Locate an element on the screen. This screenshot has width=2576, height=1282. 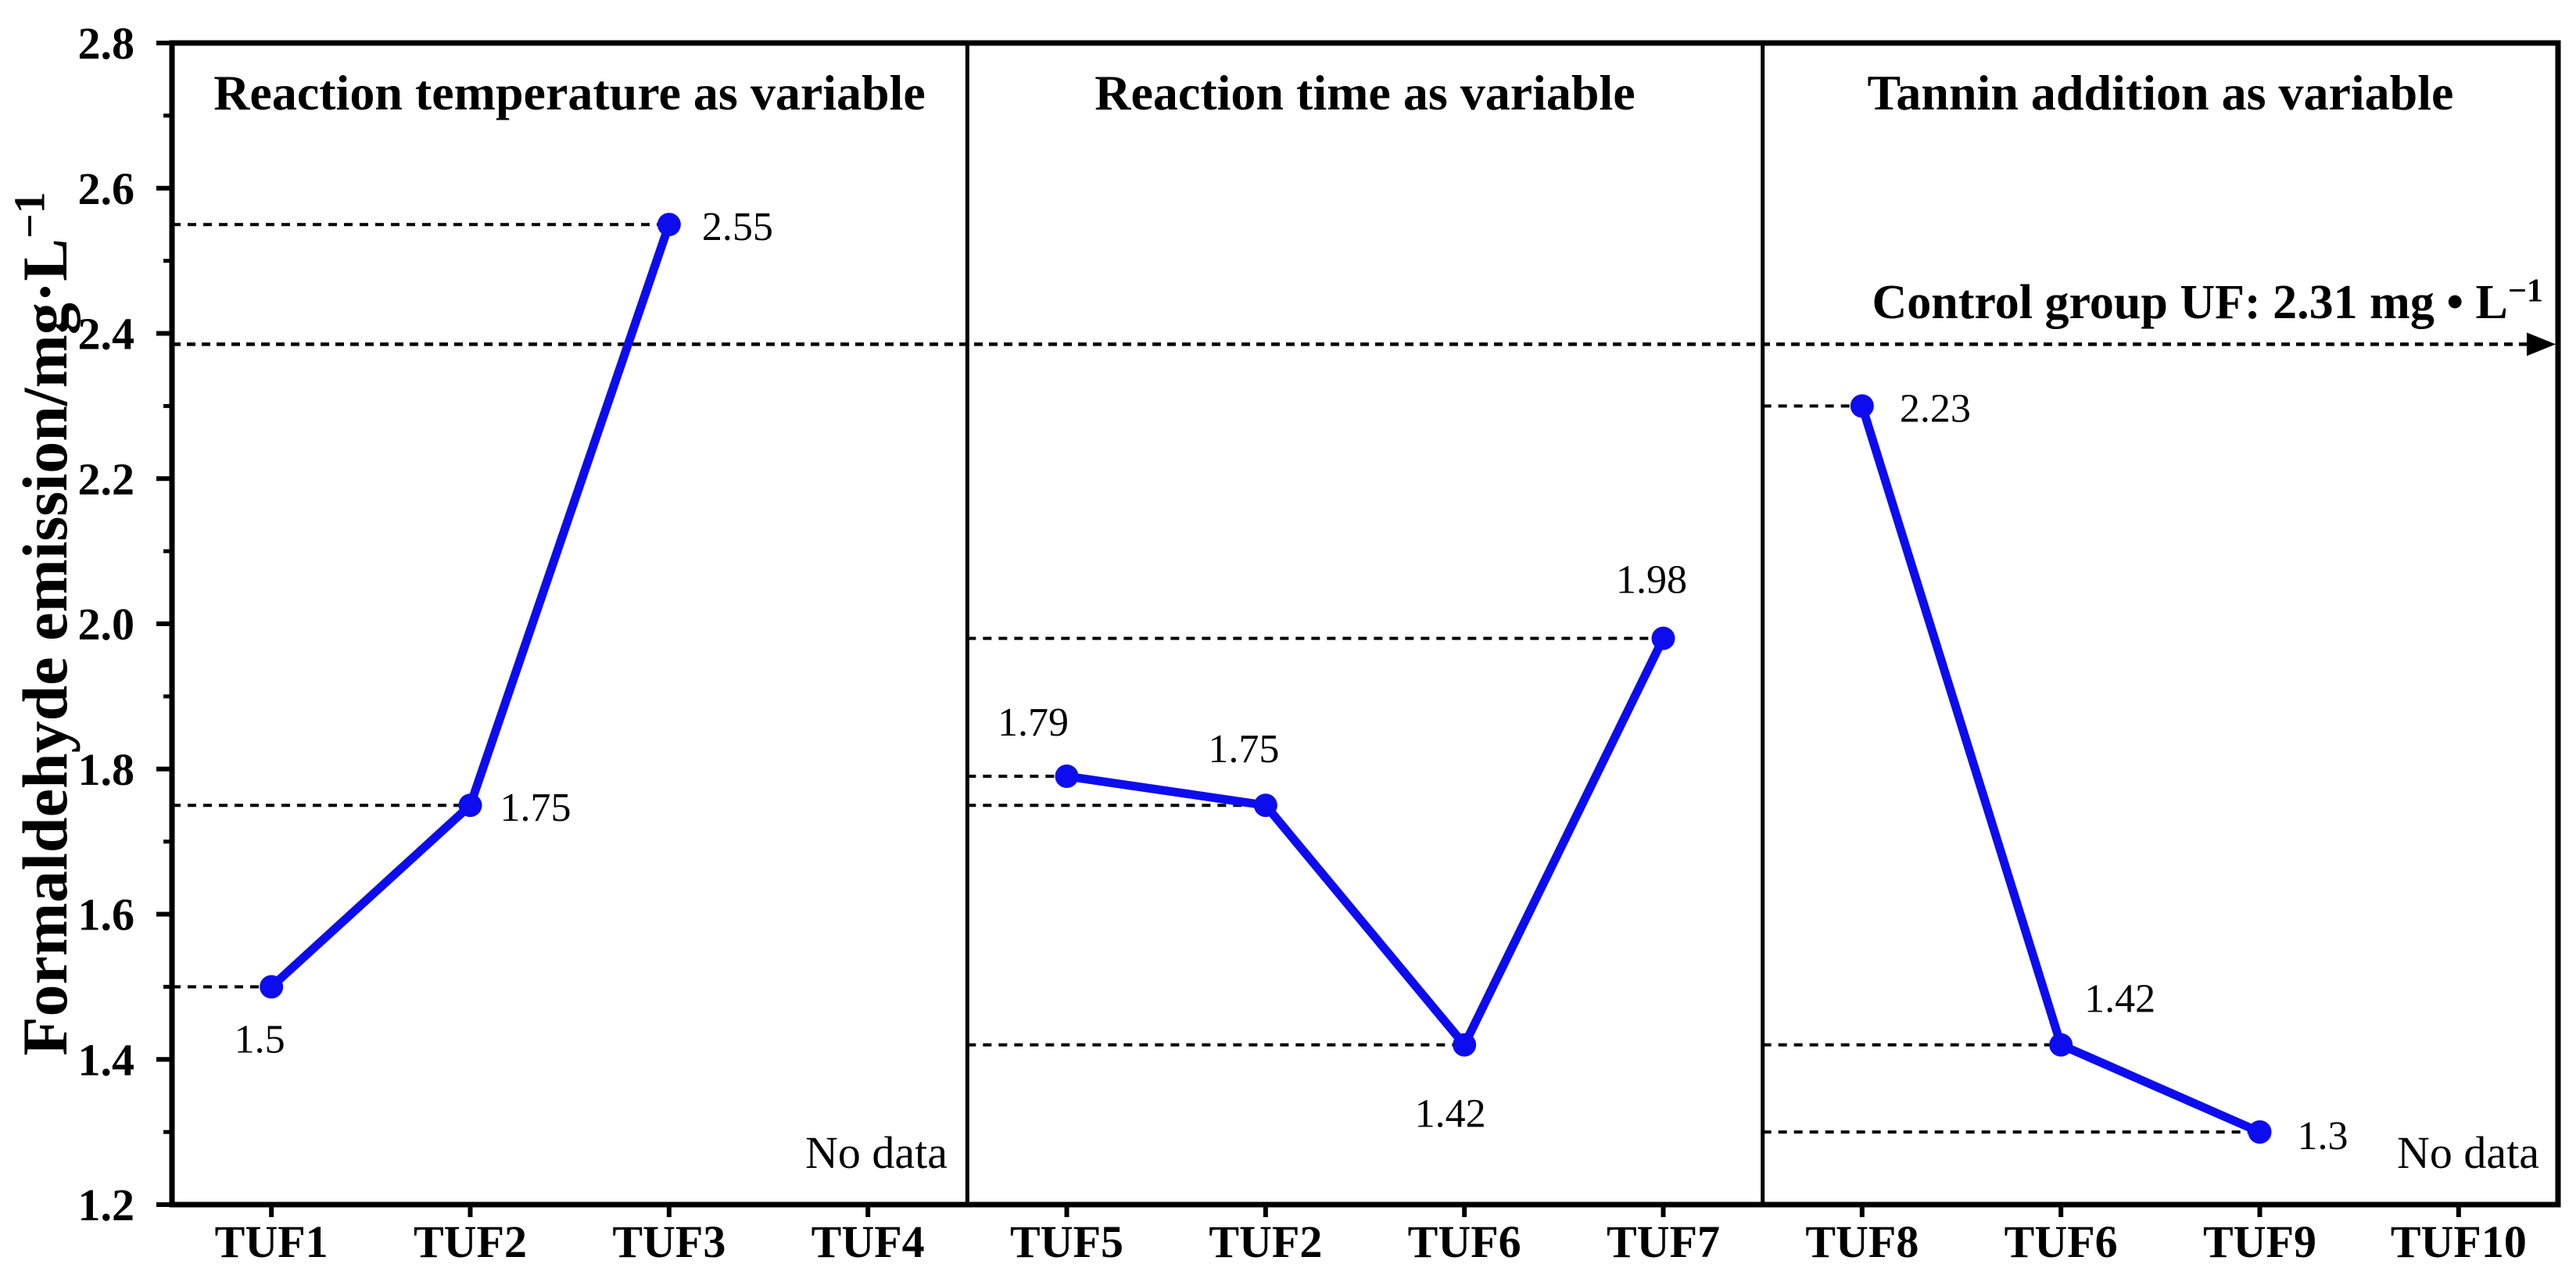
point-value-label: 1.98 is located at coordinates (1652, 580).